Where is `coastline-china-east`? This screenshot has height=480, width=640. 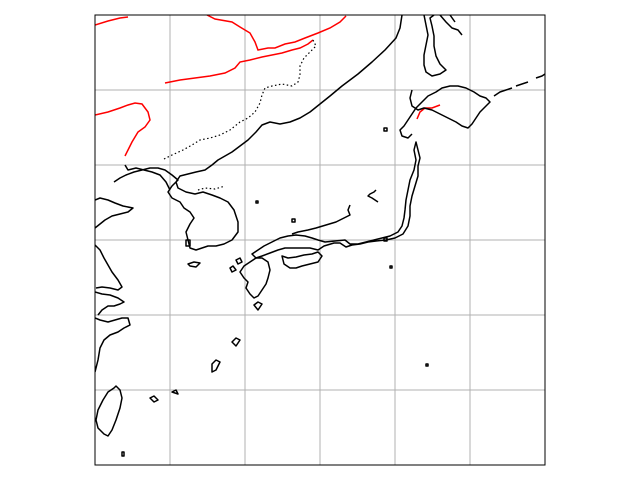
coastline-china-east is located at coordinates (147, 177).